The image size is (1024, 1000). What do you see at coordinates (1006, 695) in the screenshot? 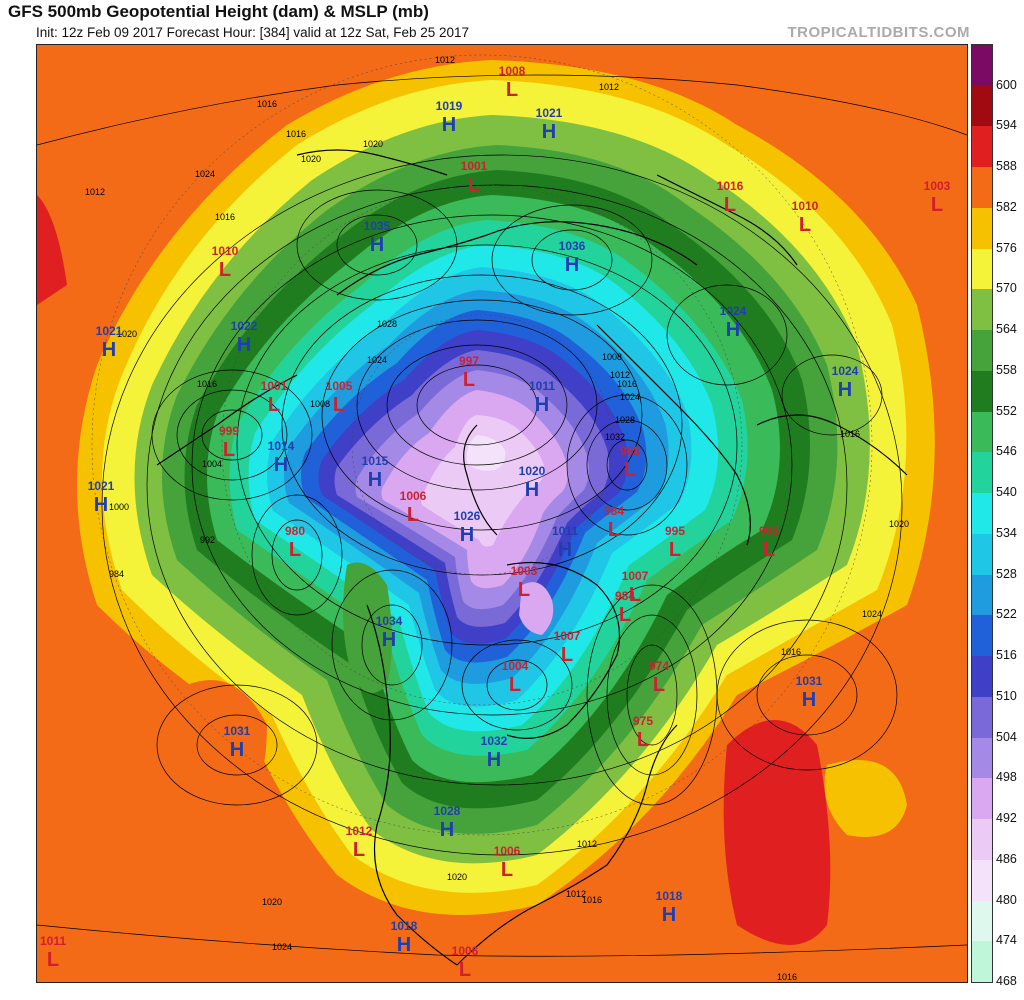
I see `colorbar-label: 510` at bounding box center [1006, 695].